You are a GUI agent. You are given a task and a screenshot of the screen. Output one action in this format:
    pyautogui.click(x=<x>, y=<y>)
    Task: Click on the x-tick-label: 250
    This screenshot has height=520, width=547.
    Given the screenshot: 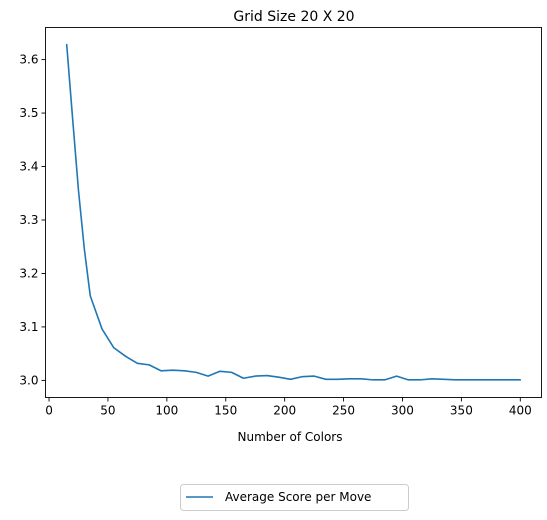 What is the action you would take?
    pyautogui.click(x=343, y=411)
    